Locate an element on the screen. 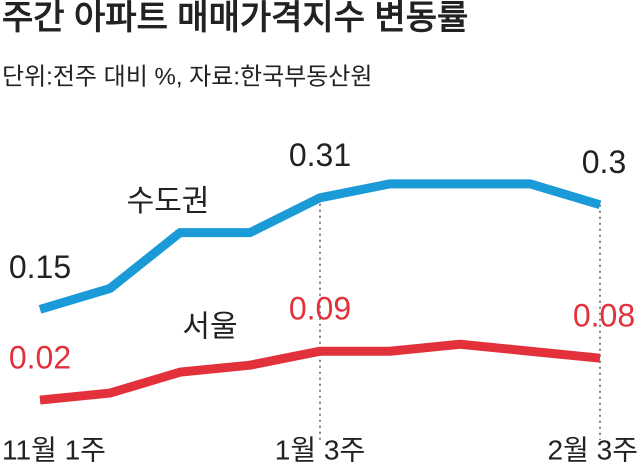 The width and height of the screenshot is (641, 469). series-line is located at coordinates (320, 372).